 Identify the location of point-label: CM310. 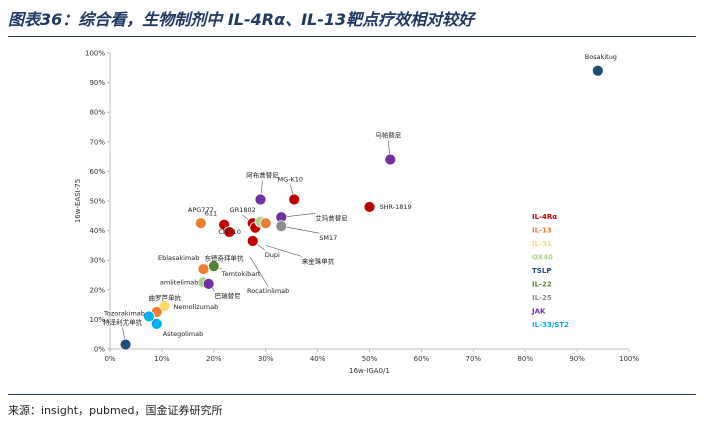
(229, 232).